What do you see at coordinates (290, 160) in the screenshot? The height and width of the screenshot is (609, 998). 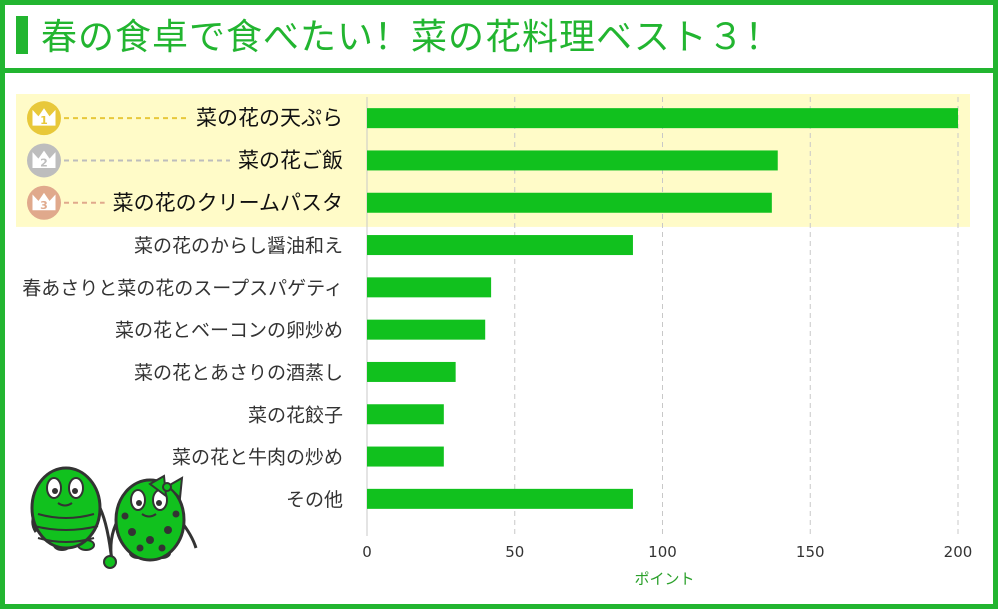 I see `category-label: 菜の花ご飯` at bounding box center [290, 160].